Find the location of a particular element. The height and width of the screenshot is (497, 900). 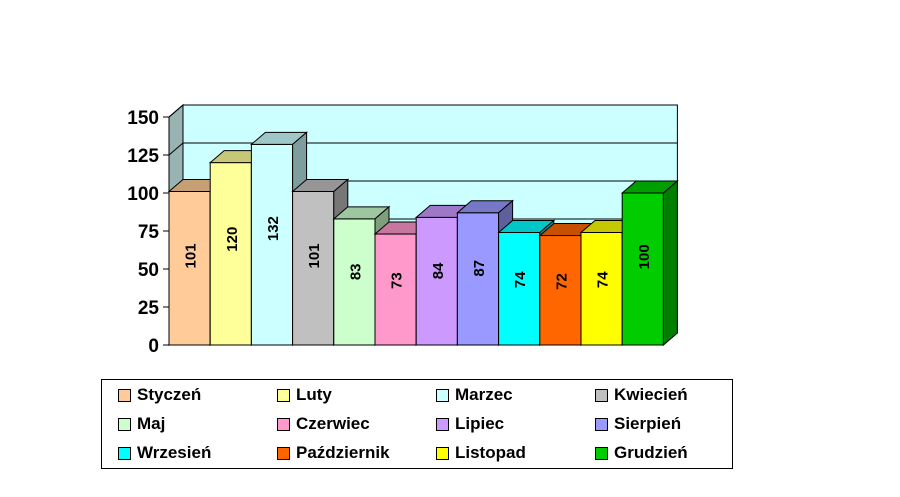

legend-item: Listopad is located at coordinates (481, 453).